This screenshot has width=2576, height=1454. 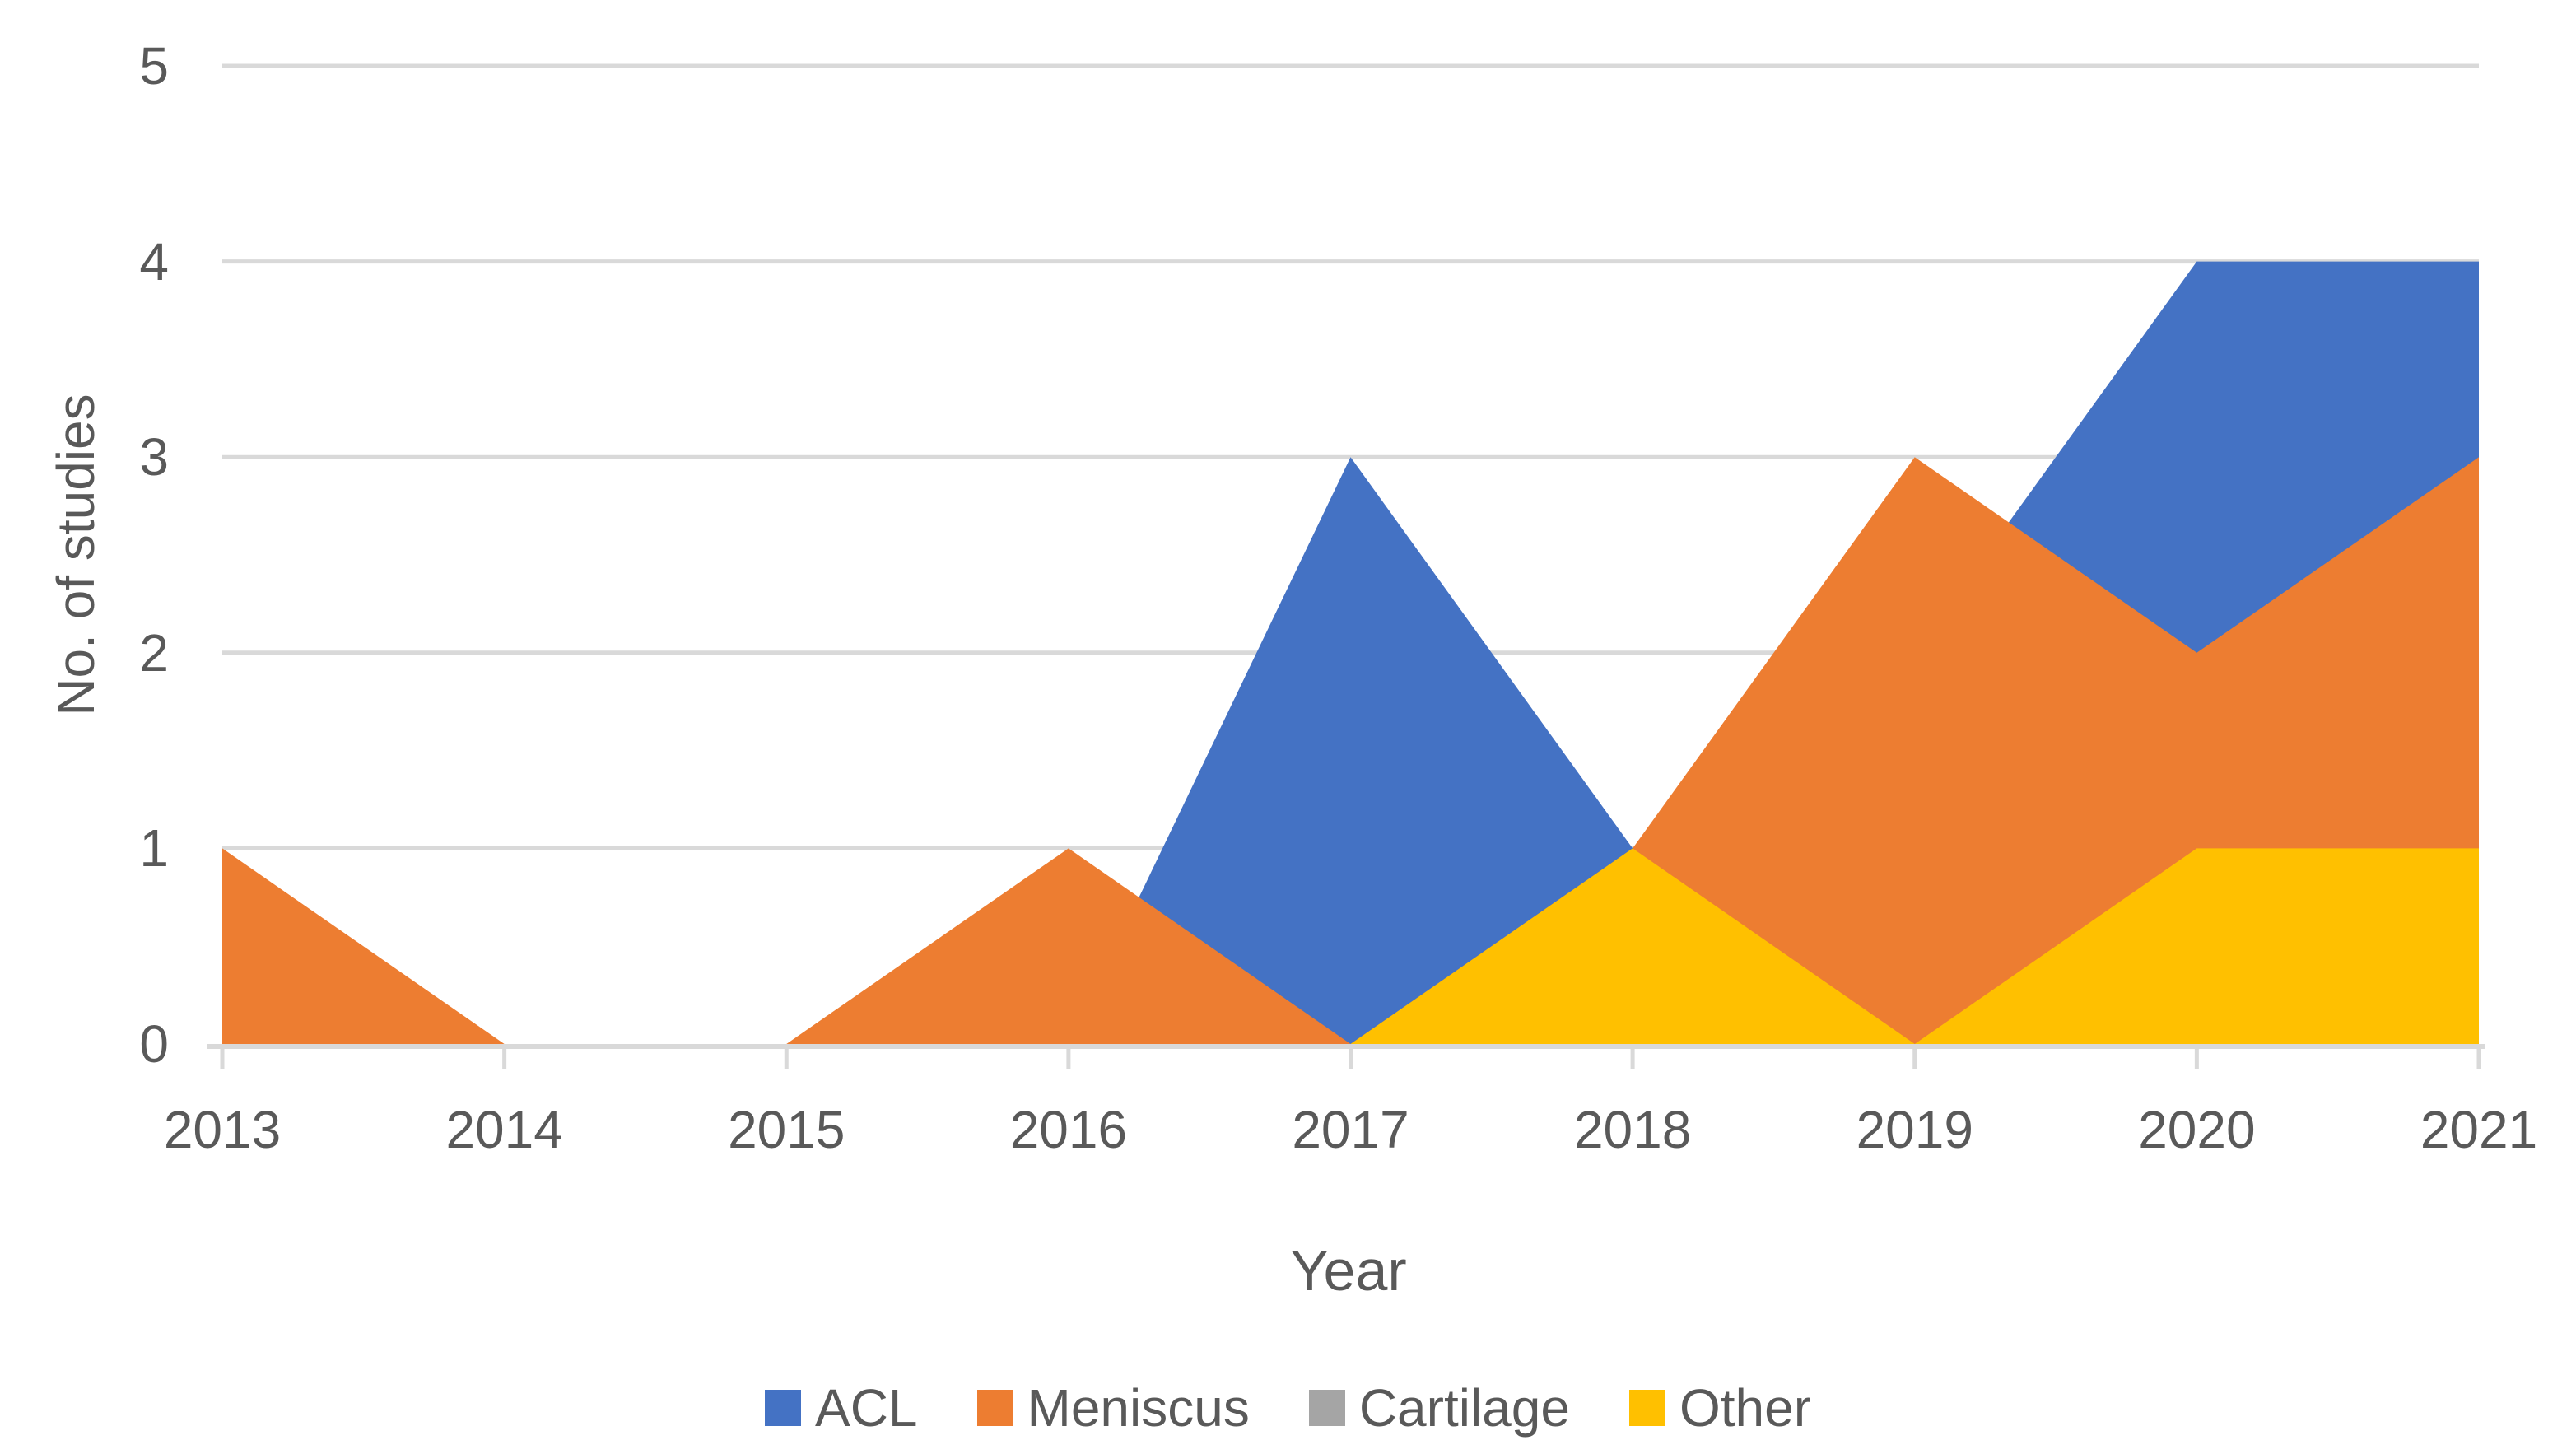 I want to click on y-axis-title: No. of studies, so click(x=75, y=555).